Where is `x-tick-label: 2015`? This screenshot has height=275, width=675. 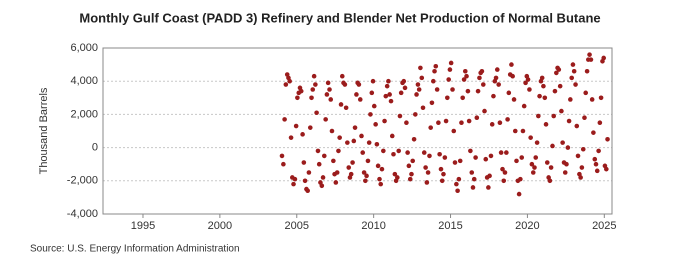
x-tick-label: 2015 is located at coordinates (450, 226).